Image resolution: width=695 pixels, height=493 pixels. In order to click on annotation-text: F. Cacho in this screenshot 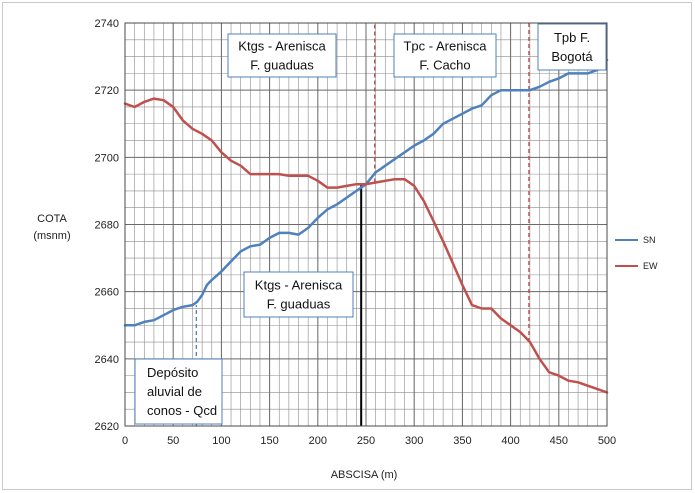, I will do `click(444, 65)`.